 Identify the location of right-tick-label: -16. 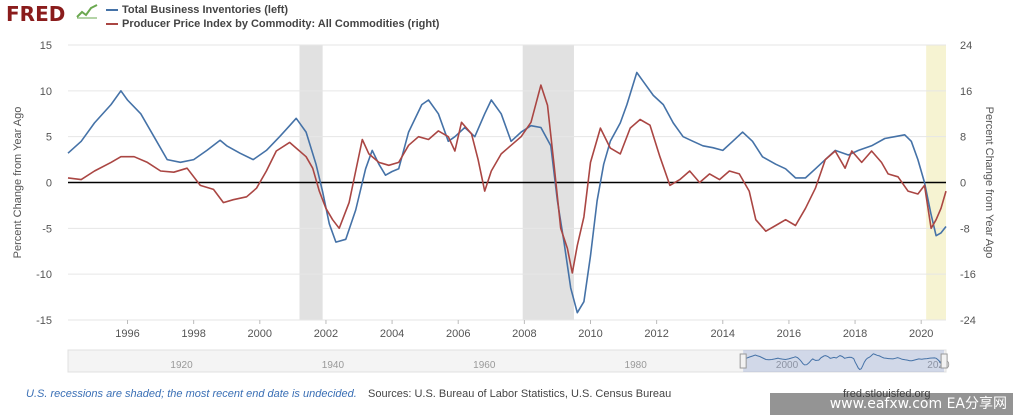
(968, 275).